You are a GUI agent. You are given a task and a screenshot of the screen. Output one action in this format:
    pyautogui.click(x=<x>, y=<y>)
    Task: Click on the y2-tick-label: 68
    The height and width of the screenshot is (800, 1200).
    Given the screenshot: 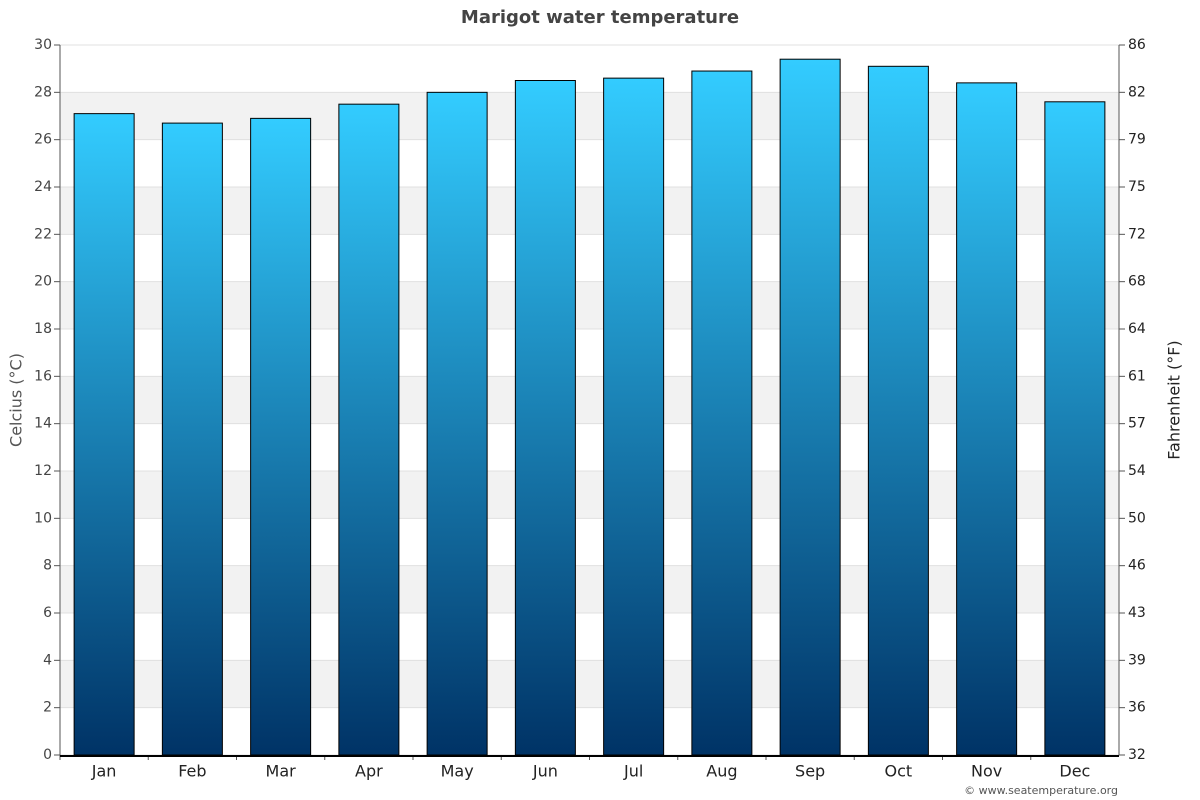 What is the action you would take?
    pyautogui.click(x=1137, y=282)
    